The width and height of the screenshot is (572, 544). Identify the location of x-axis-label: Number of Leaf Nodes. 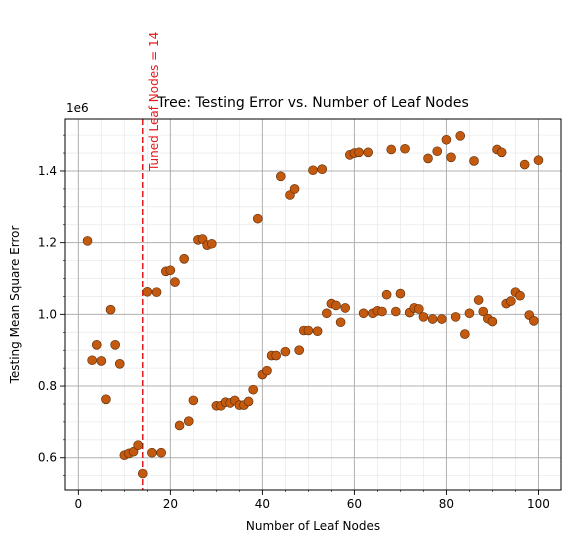
(313, 526).